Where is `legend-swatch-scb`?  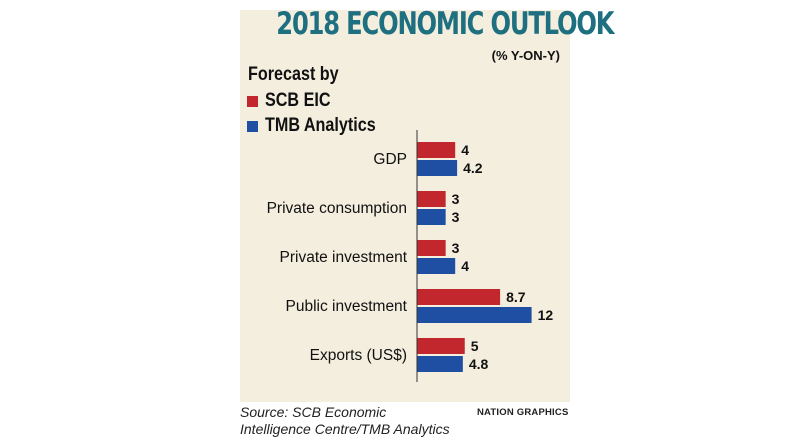
legend-swatch-scb is located at coordinates (252, 101).